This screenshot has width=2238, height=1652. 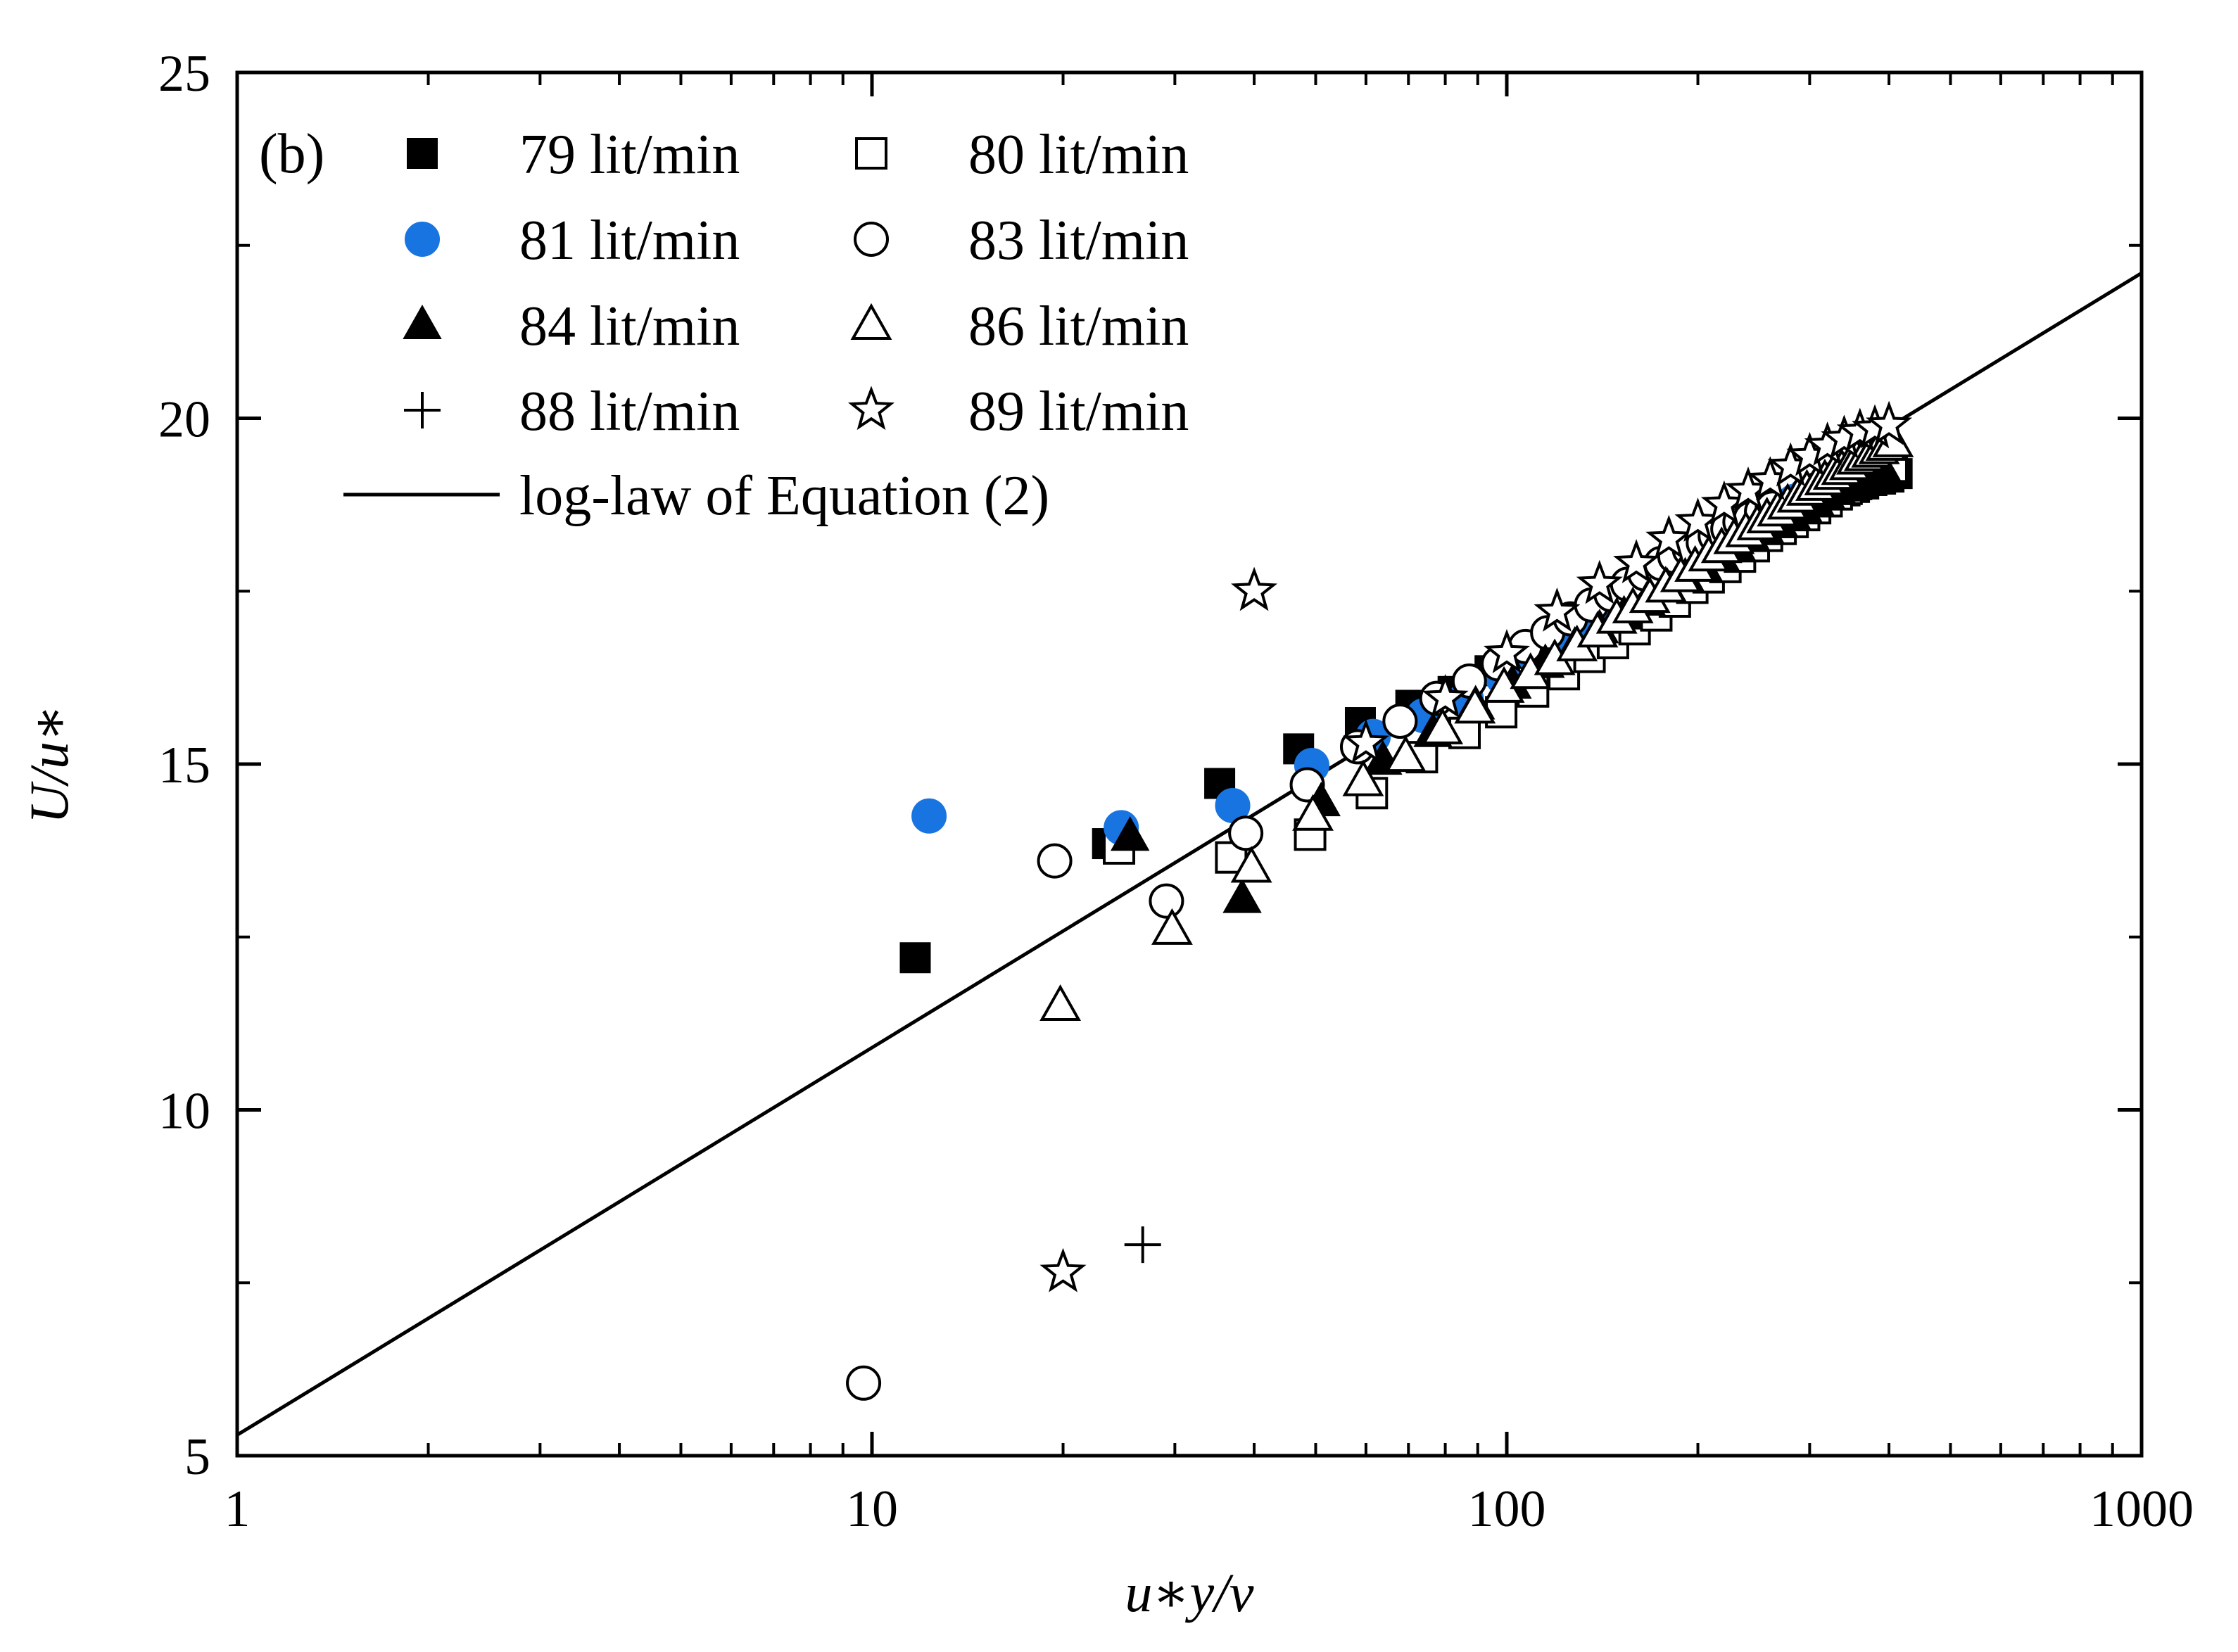 What do you see at coordinates (872, 1509) in the screenshot?
I see `x-tick-label: 10` at bounding box center [872, 1509].